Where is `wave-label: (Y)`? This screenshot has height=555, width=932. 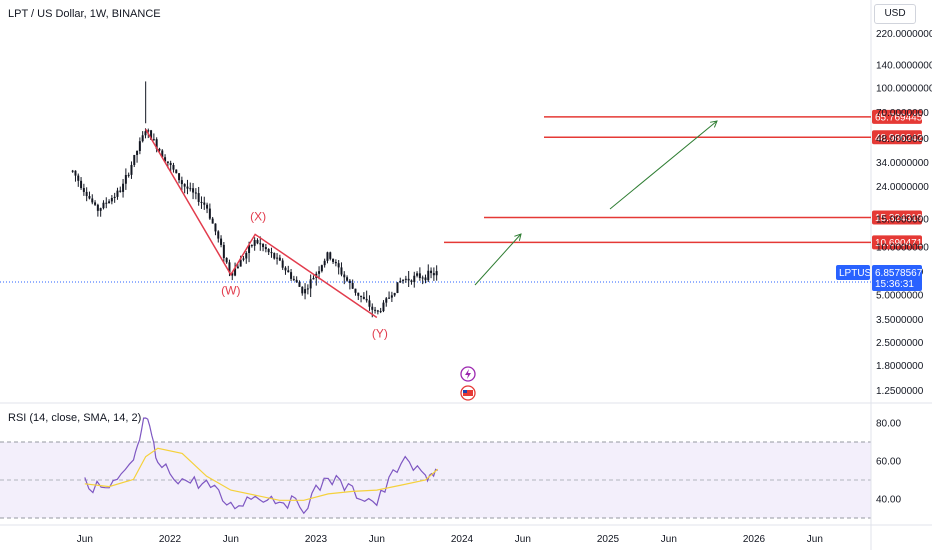
wave-label: (Y) is located at coordinates (380, 334).